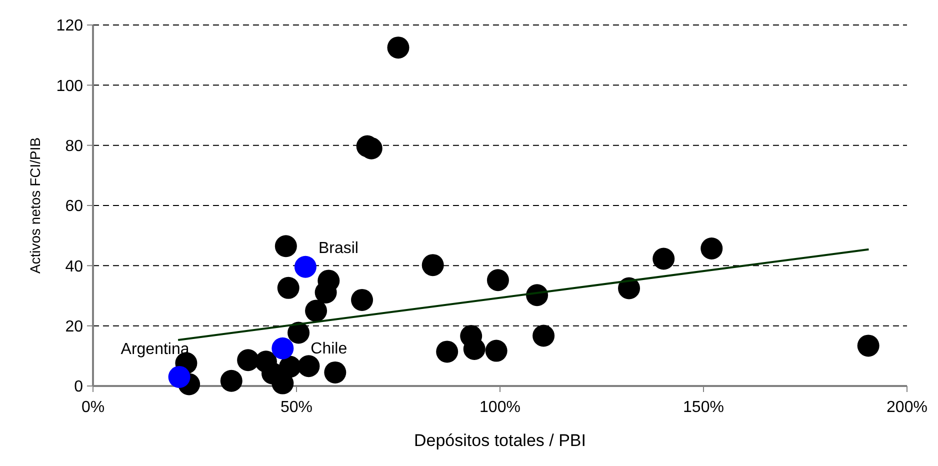  Describe the element at coordinates (329, 349) in the screenshot. I see `annotation: Chile` at that location.